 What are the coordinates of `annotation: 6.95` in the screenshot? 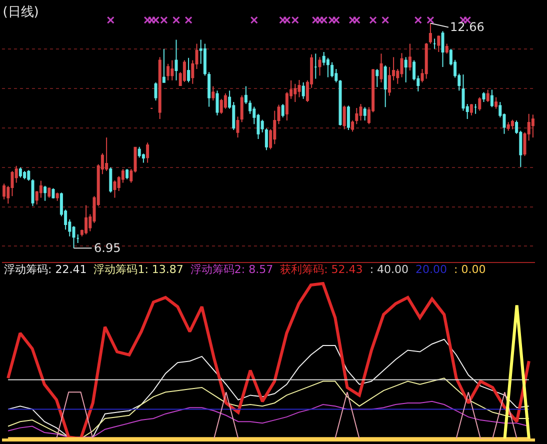 It's located at (107, 248).